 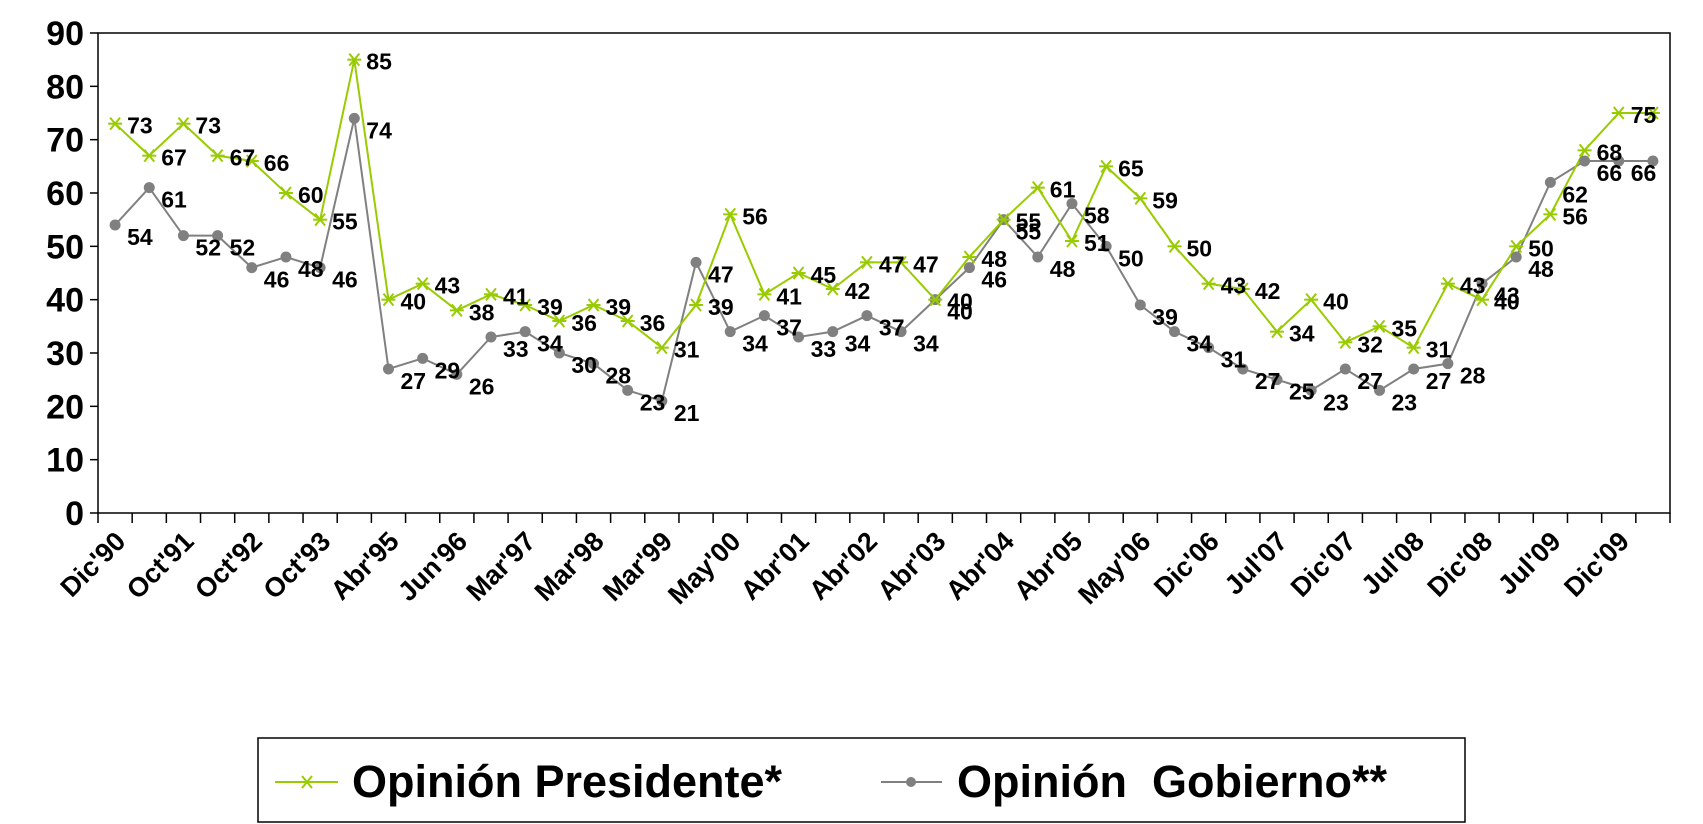 I want to click on legend: Opinión Presidente* Opinión Gobierno**, so click(x=861, y=780).